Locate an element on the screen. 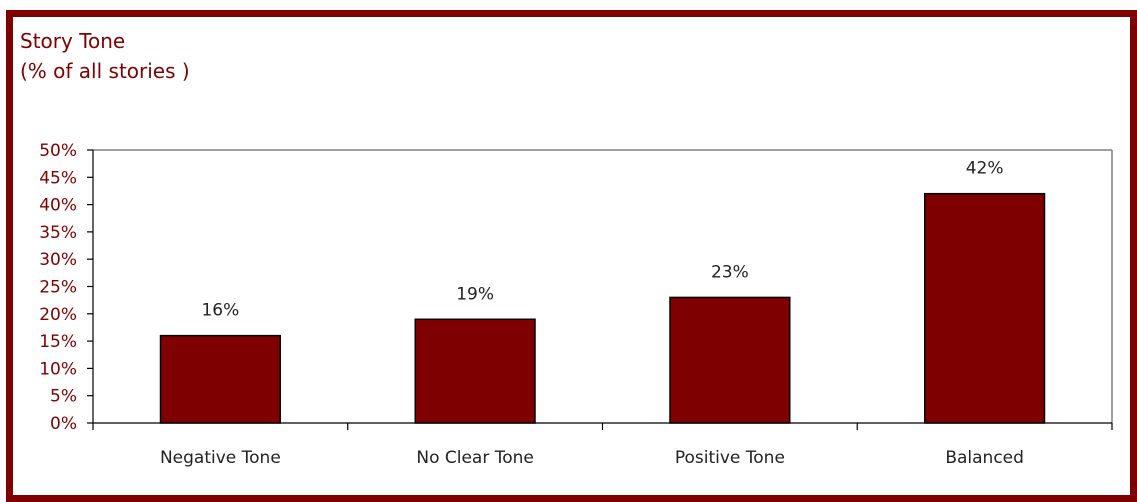 This screenshot has width=1137, height=502. y-axis: 0% 5% 10% 15% 20% 25% 30% 35% 40% 45% 50% is located at coordinates (66, 287).